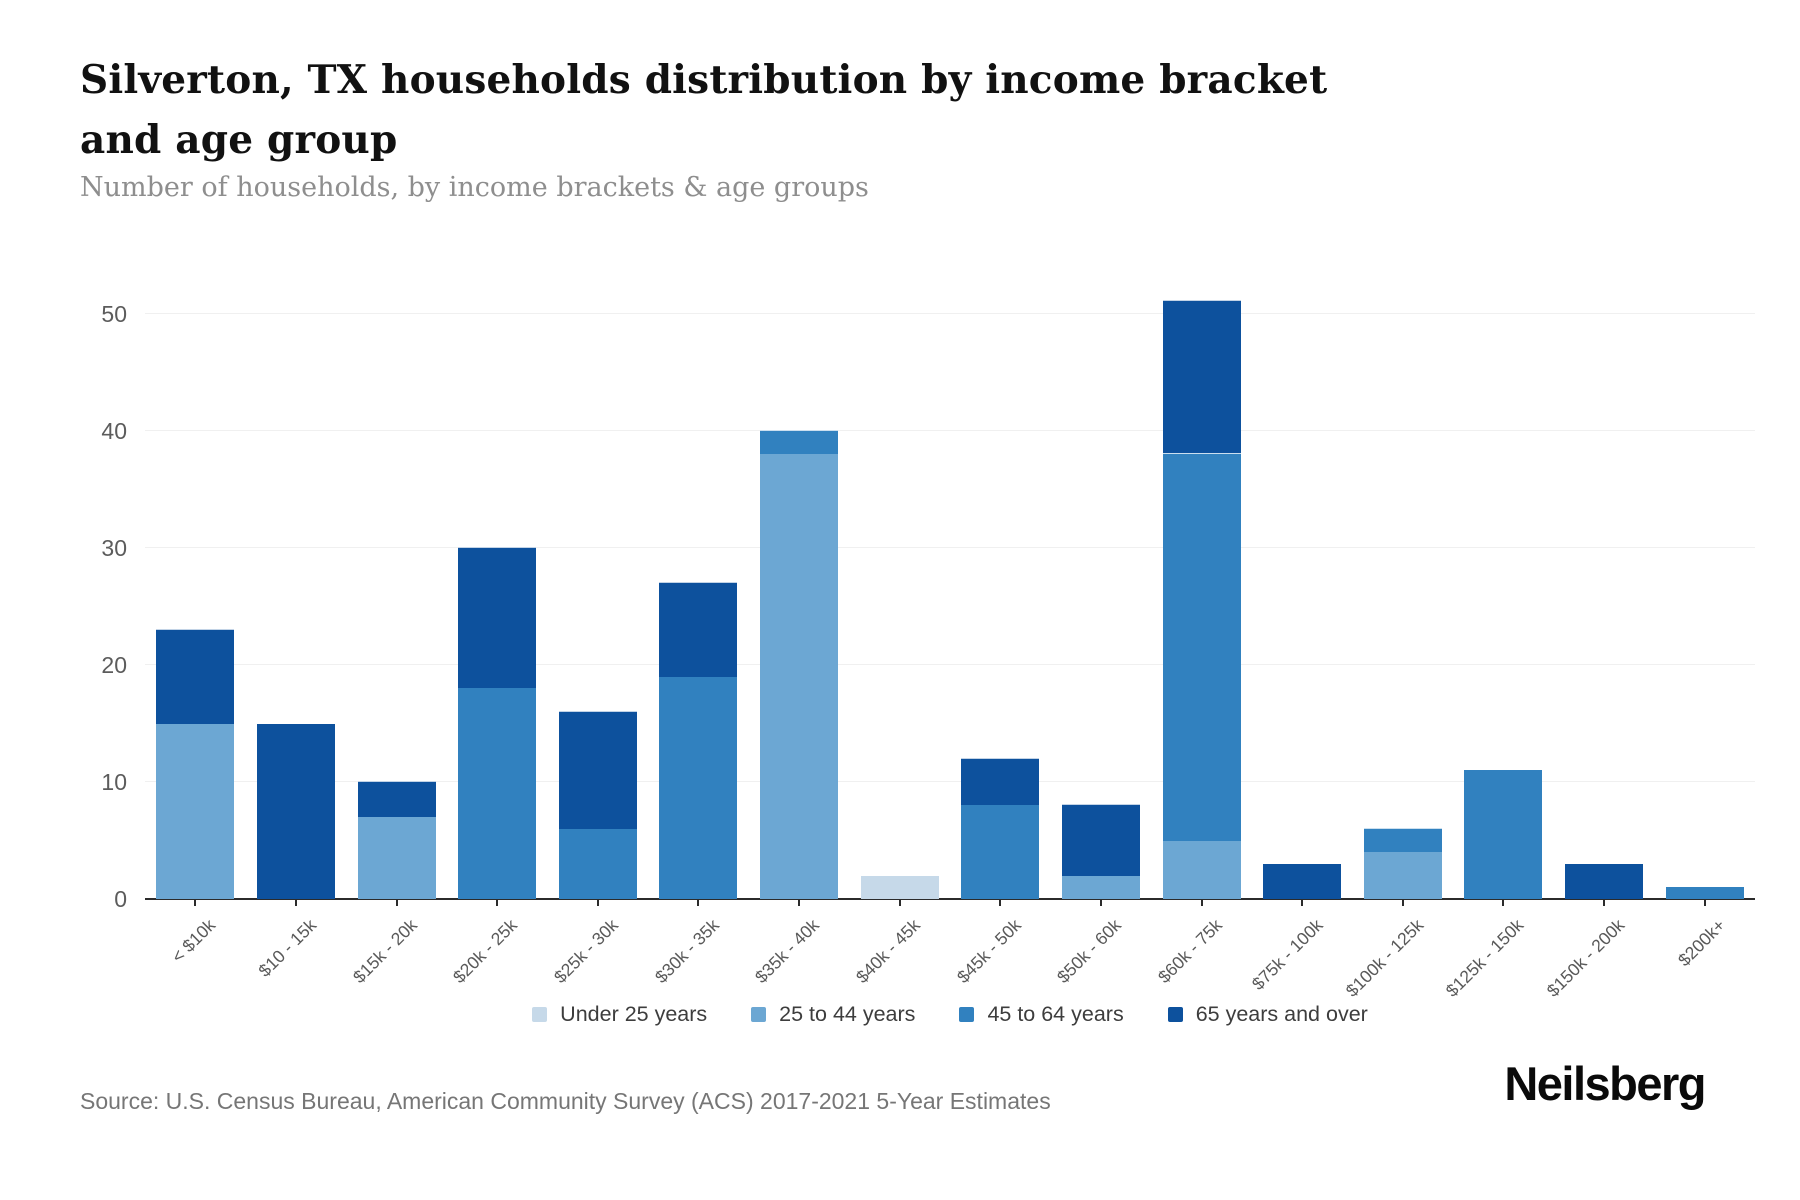  I want to click on y-axis-tick-label: 0, so click(120, 899).